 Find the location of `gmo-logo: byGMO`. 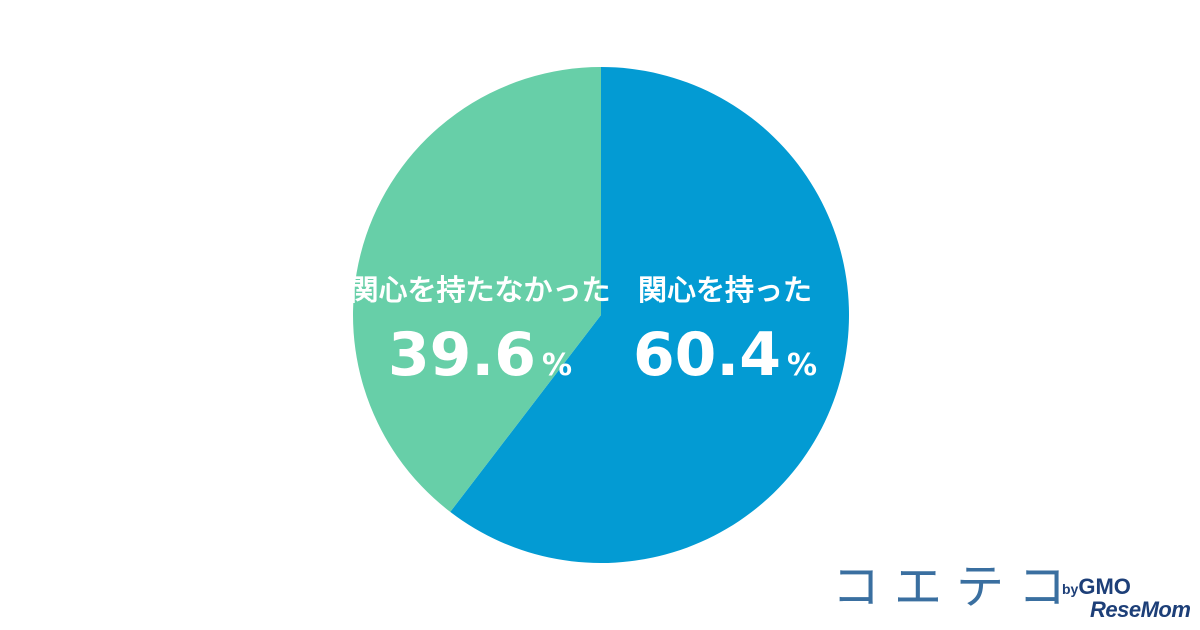

gmo-logo: byGMO is located at coordinates (1096, 587).